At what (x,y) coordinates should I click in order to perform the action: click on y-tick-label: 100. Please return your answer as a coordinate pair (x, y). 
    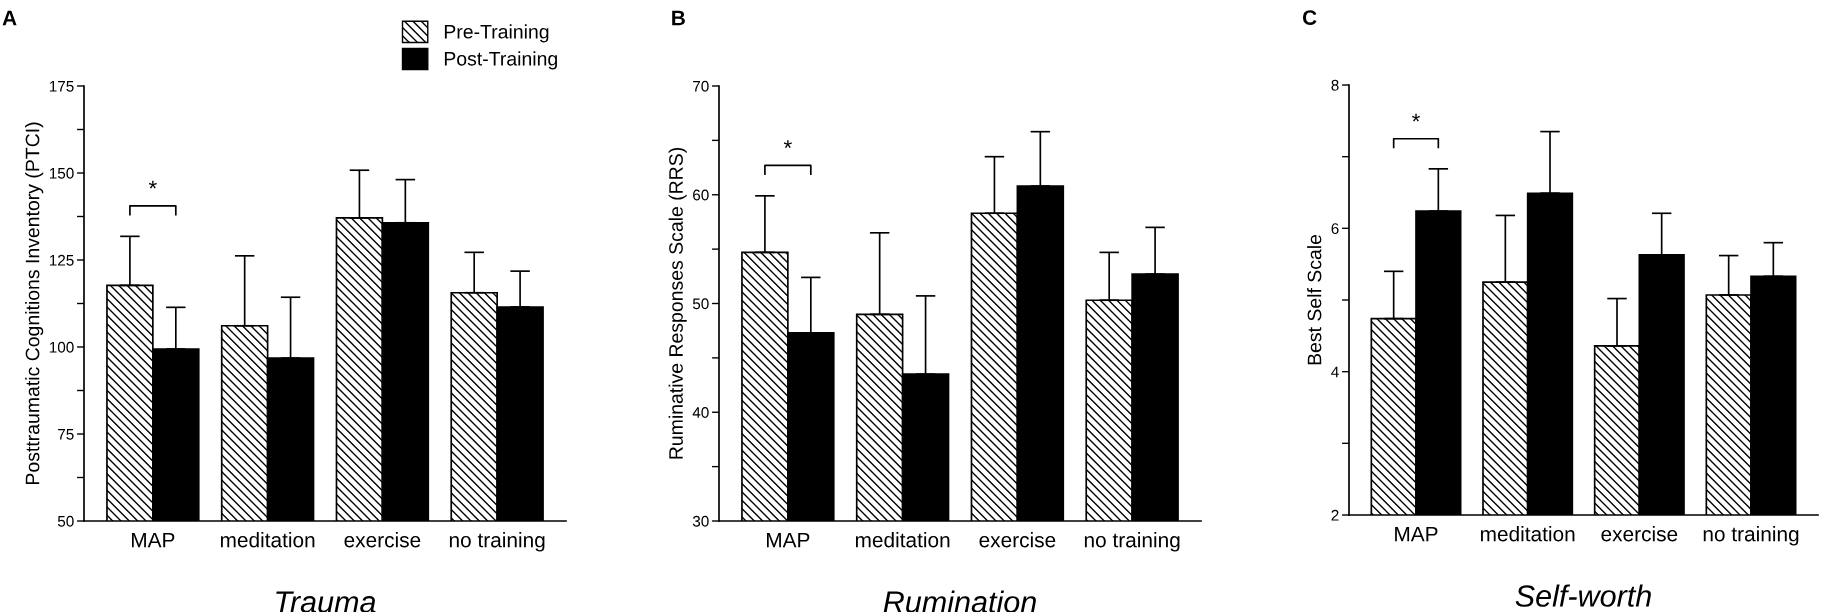
    Looking at the image, I should click on (61, 347).